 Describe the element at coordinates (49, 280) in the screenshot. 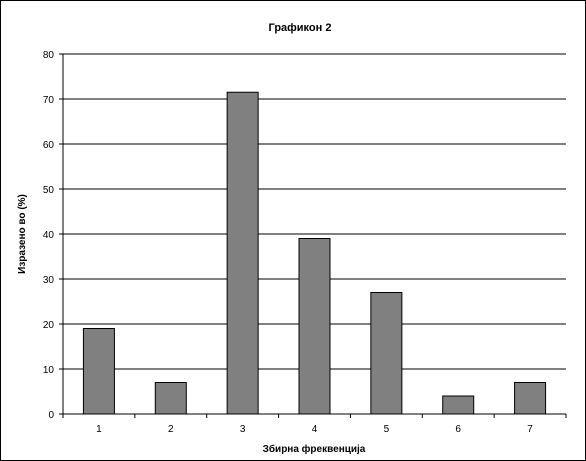

I see `y-tick-label: 30` at that location.